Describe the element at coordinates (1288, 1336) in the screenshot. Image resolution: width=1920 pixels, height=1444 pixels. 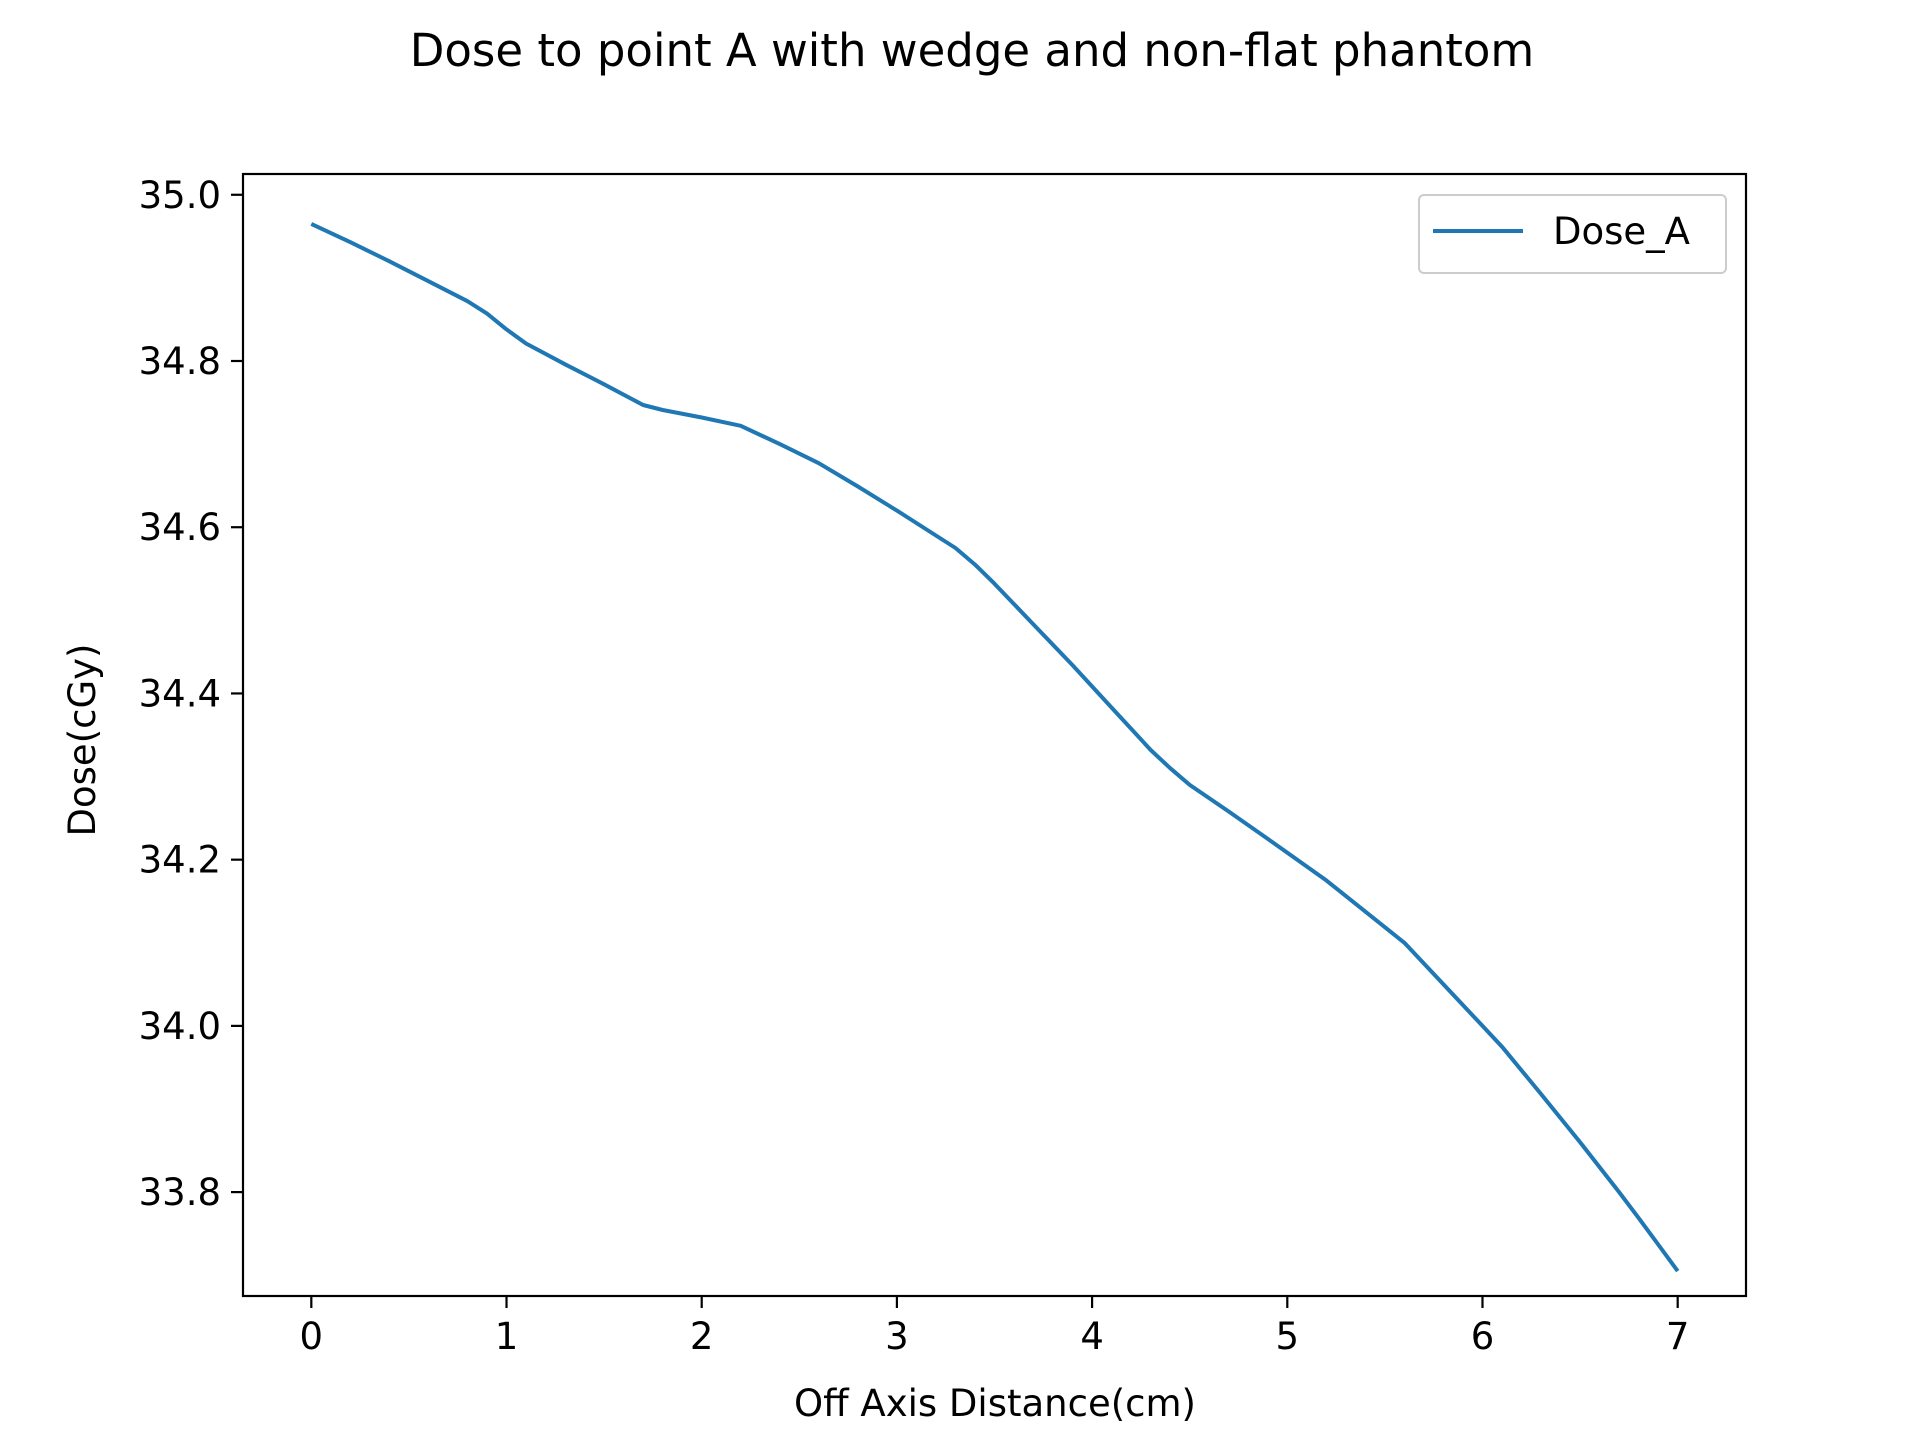
I see `x-tick-label: 5` at that location.